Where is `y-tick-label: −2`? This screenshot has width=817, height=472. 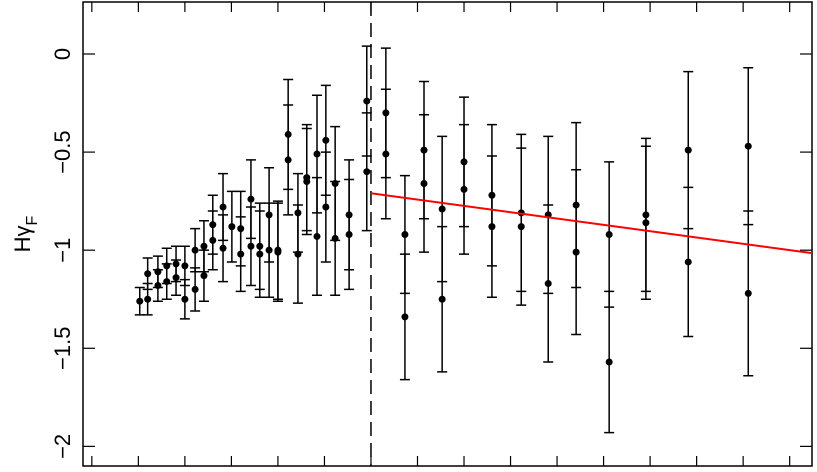 y-tick-label: −2 is located at coordinates (62, 446).